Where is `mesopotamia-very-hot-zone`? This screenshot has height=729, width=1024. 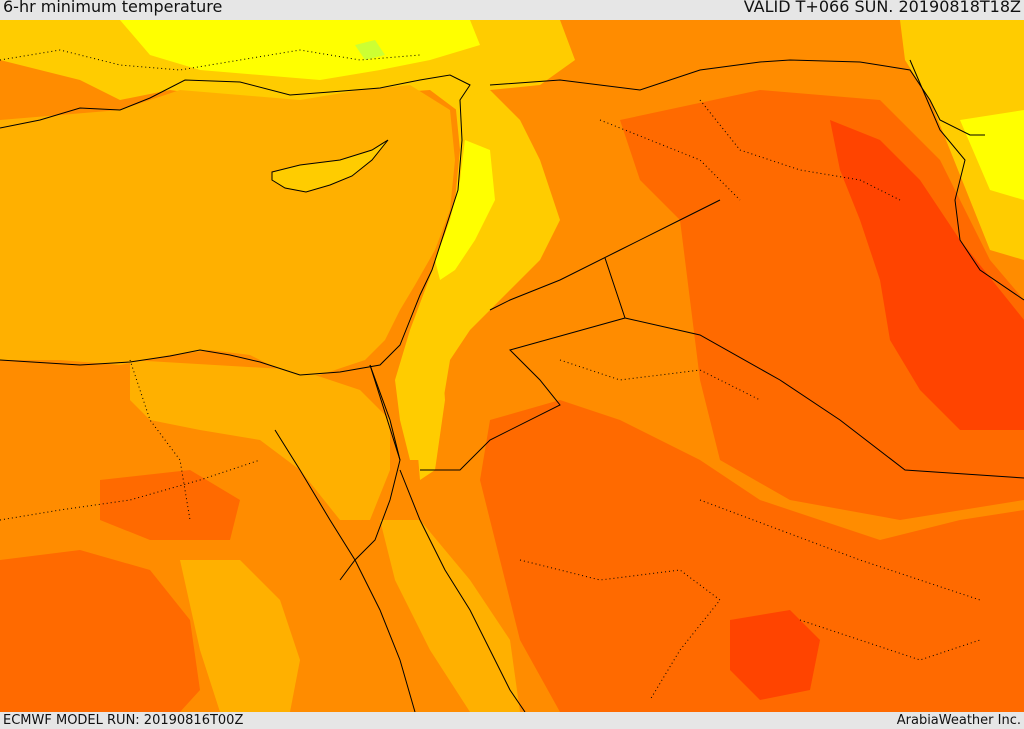
mesopotamia-very-hot-zone is located at coordinates (927, 275).